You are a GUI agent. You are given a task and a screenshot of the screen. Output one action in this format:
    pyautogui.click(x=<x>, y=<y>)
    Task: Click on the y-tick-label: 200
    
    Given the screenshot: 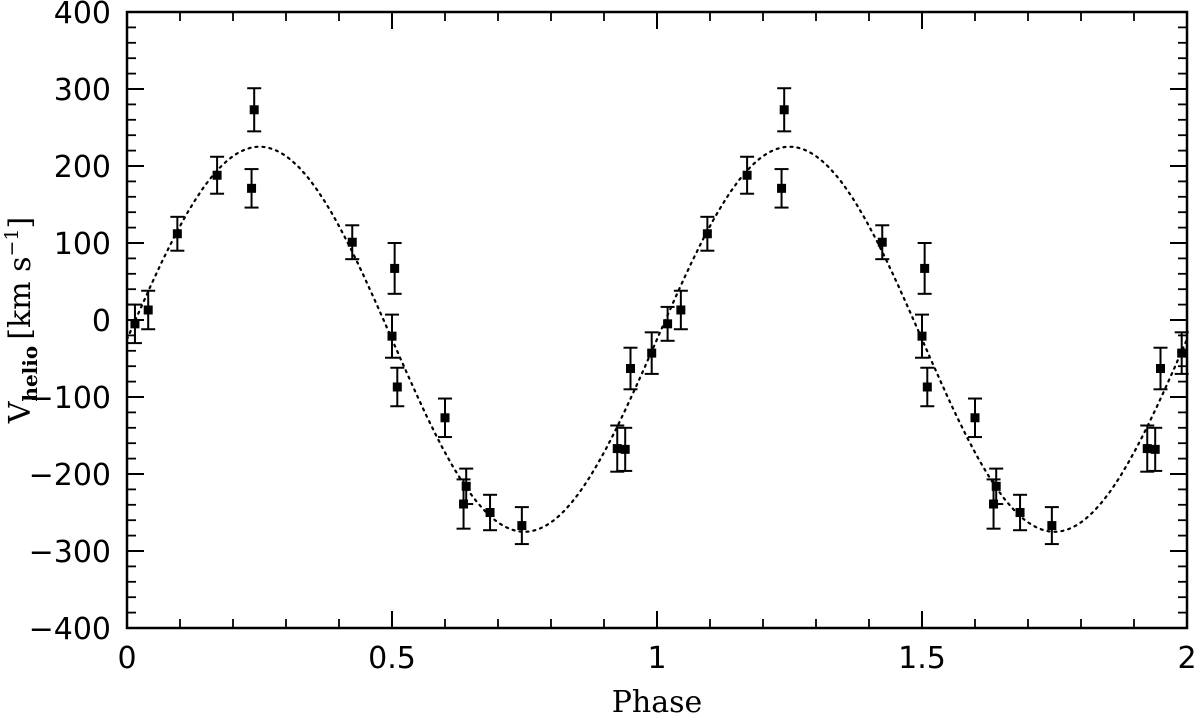 What is the action you would take?
    pyautogui.click(x=82, y=167)
    